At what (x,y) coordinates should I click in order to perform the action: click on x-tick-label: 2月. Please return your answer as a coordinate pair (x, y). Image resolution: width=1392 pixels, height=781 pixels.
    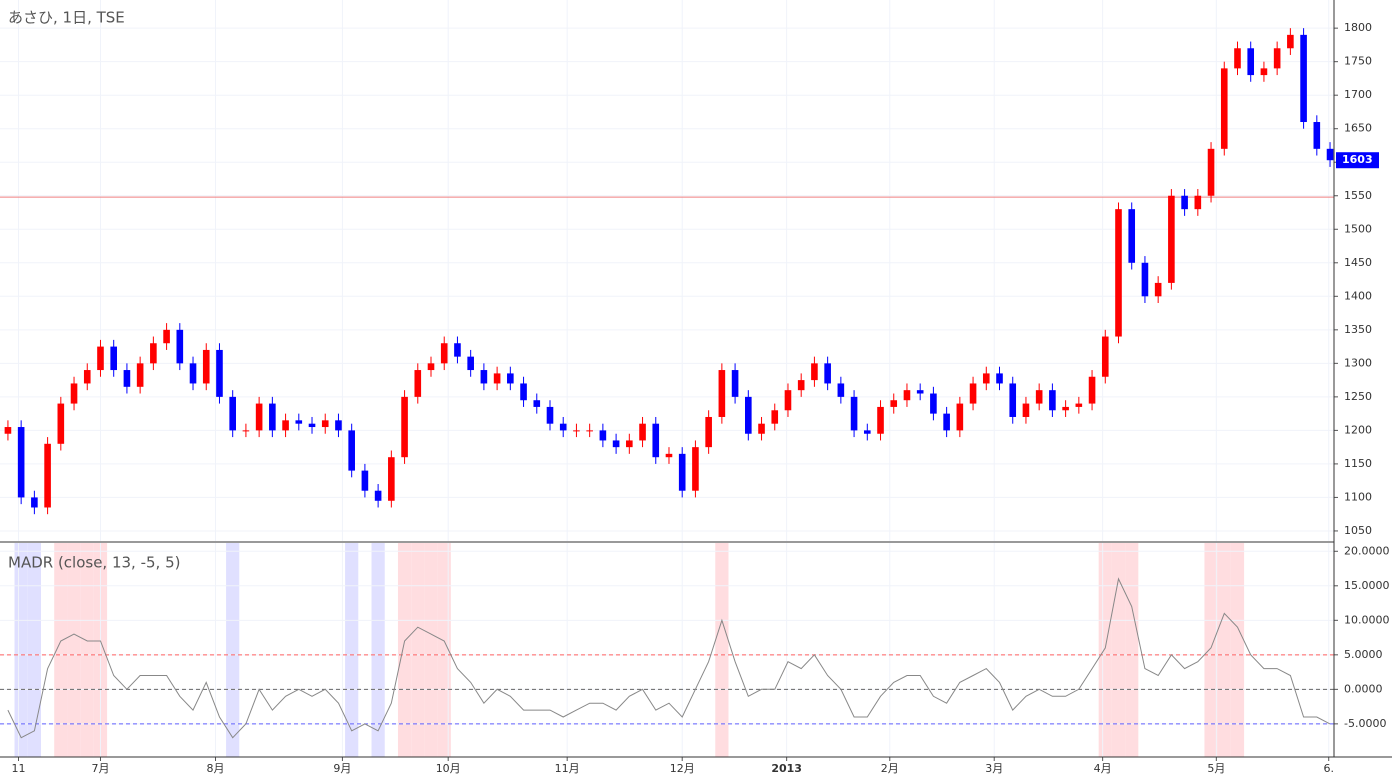
    Looking at the image, I should click on (890, 768).